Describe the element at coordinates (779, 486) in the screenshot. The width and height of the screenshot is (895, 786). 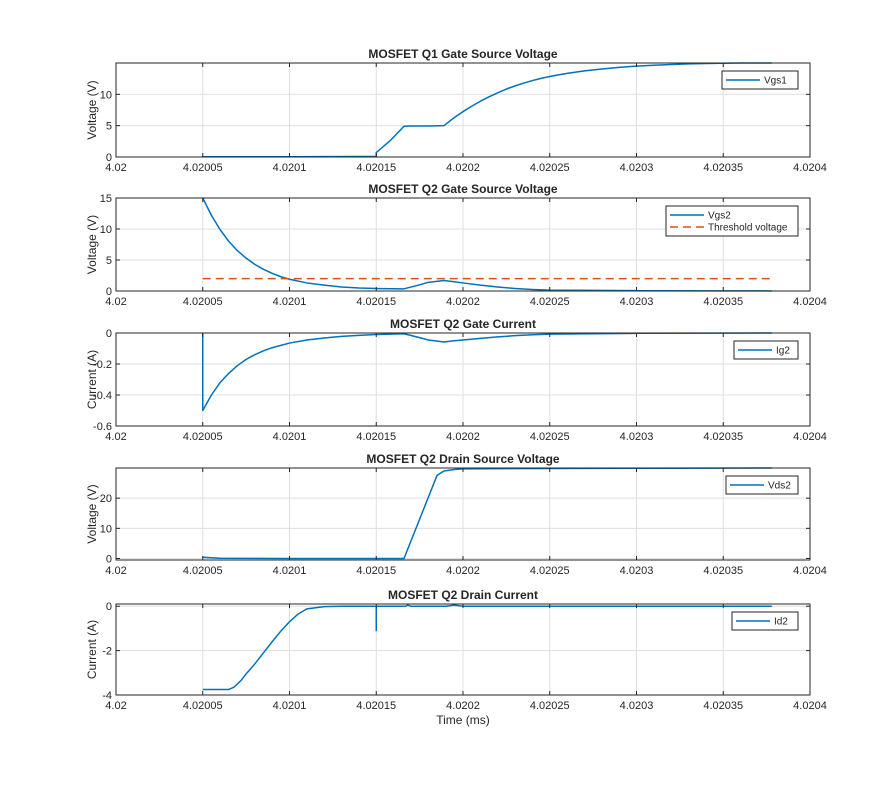
I see `legend-label: Vds2` at that location.